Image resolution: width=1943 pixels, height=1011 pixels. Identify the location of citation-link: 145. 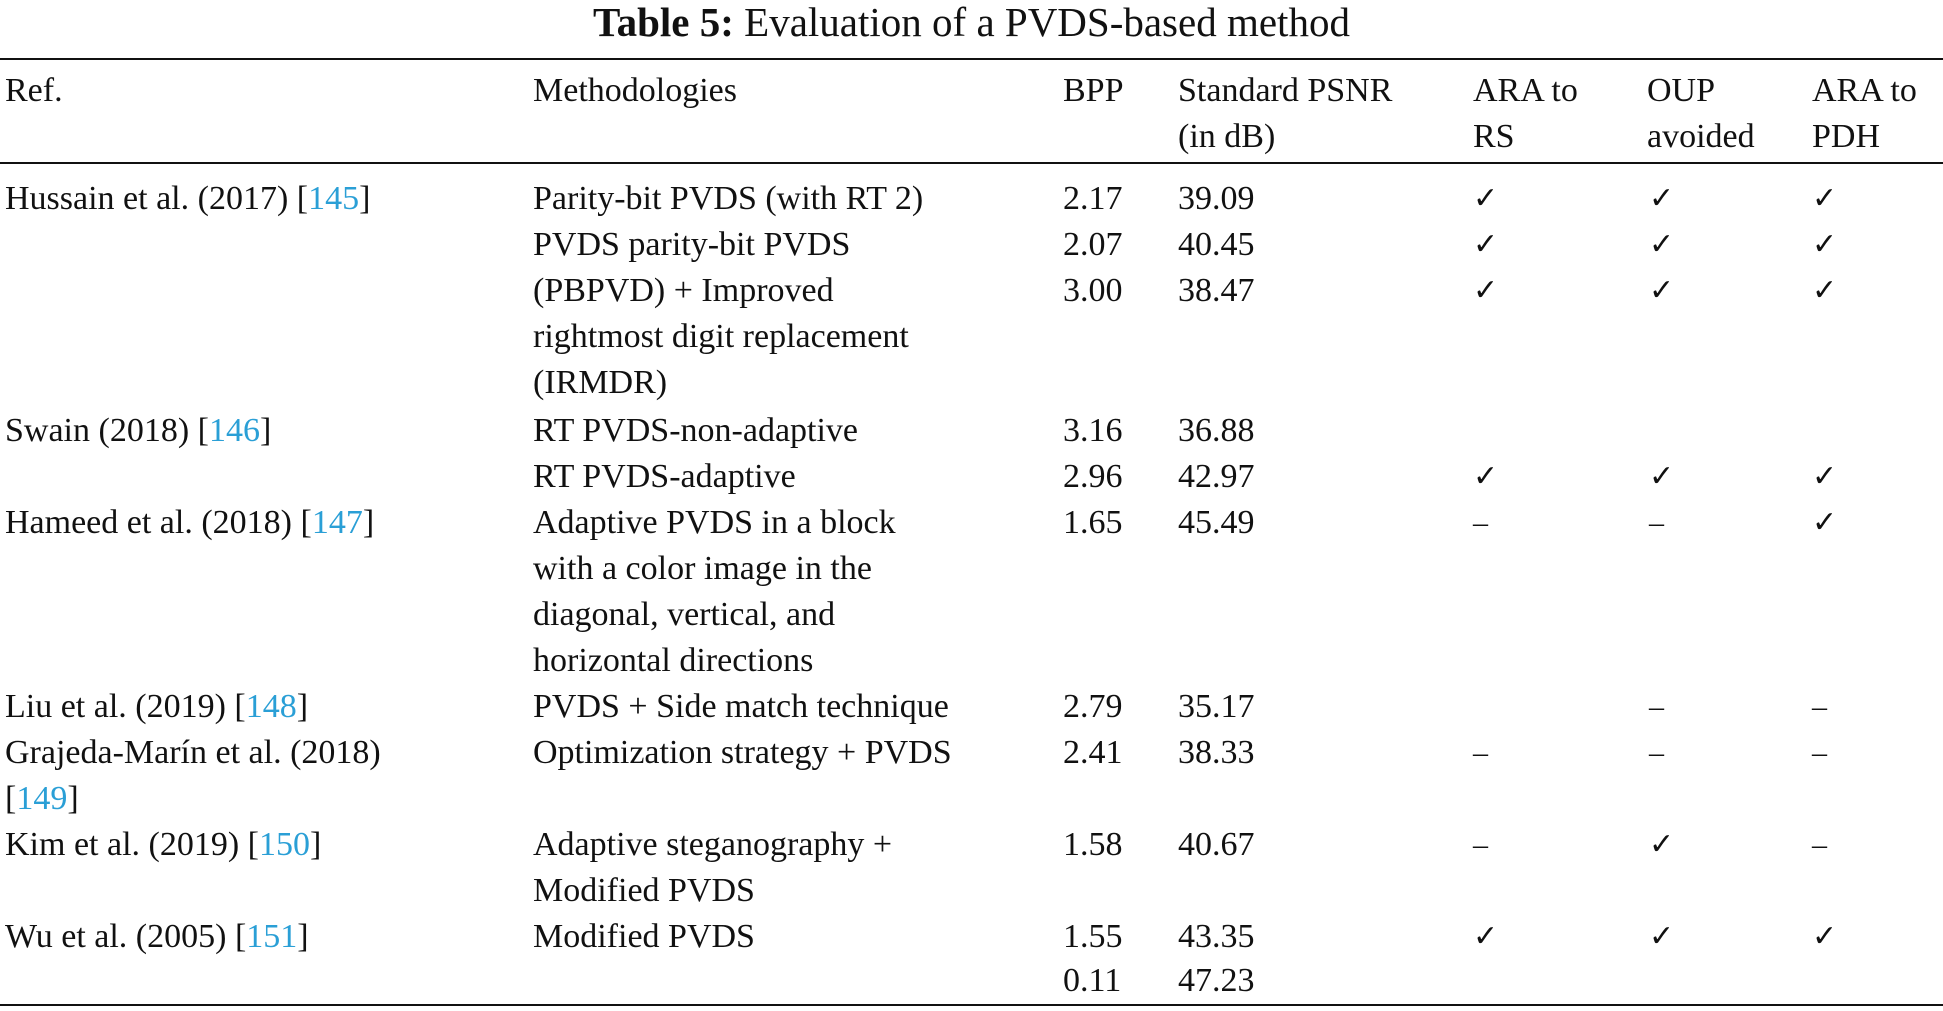
(334, 198).